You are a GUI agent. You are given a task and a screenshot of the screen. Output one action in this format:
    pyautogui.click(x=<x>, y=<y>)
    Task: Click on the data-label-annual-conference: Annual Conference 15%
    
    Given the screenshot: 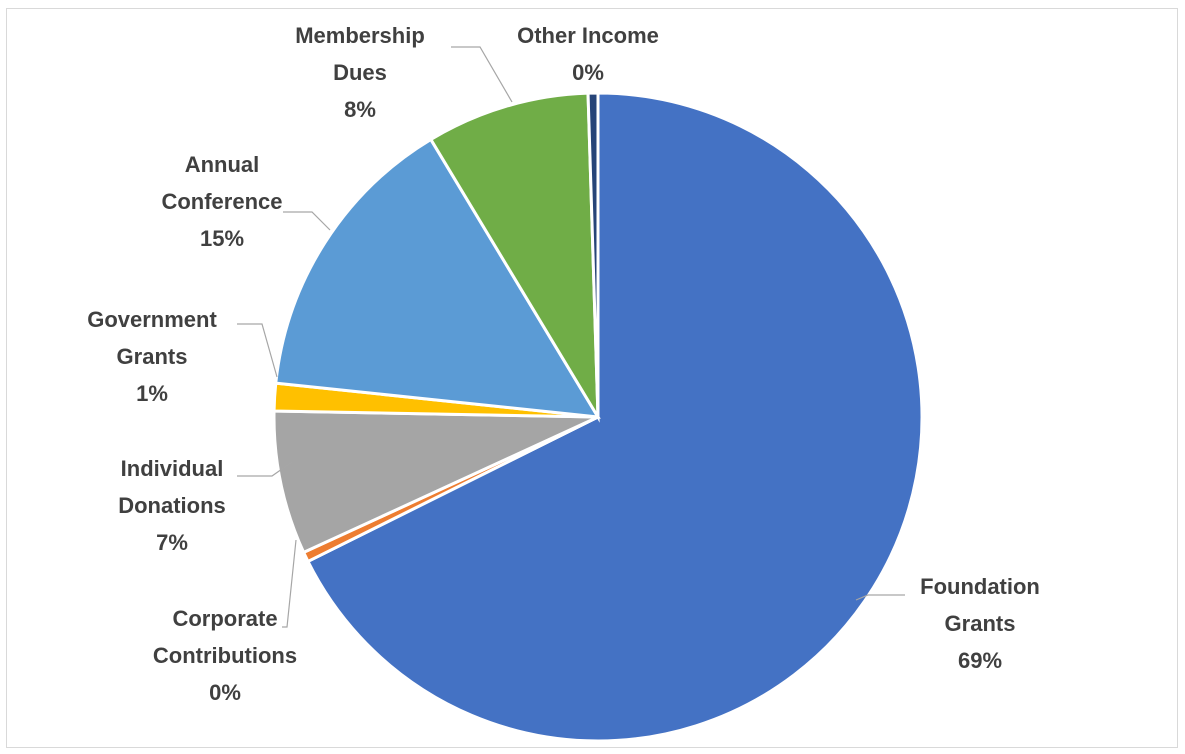 What is the action you would take?
    pyautogui.click(x=221, y=201)
    